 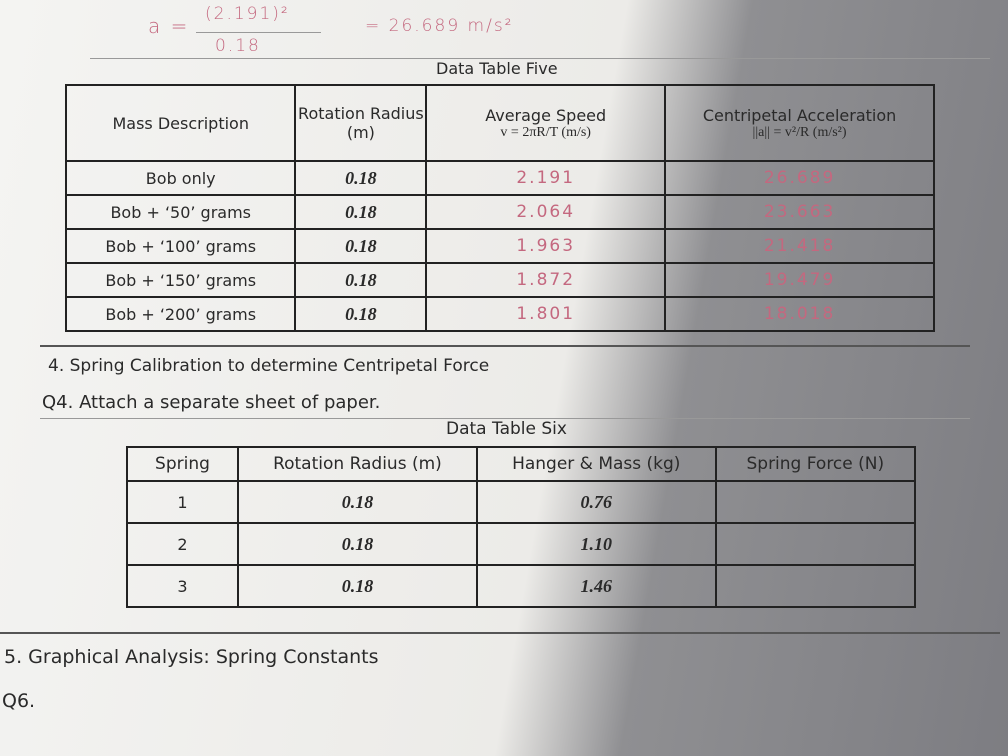 I want to click on column-header: Hanger & Mass (kg), so click(x=596, y=464).